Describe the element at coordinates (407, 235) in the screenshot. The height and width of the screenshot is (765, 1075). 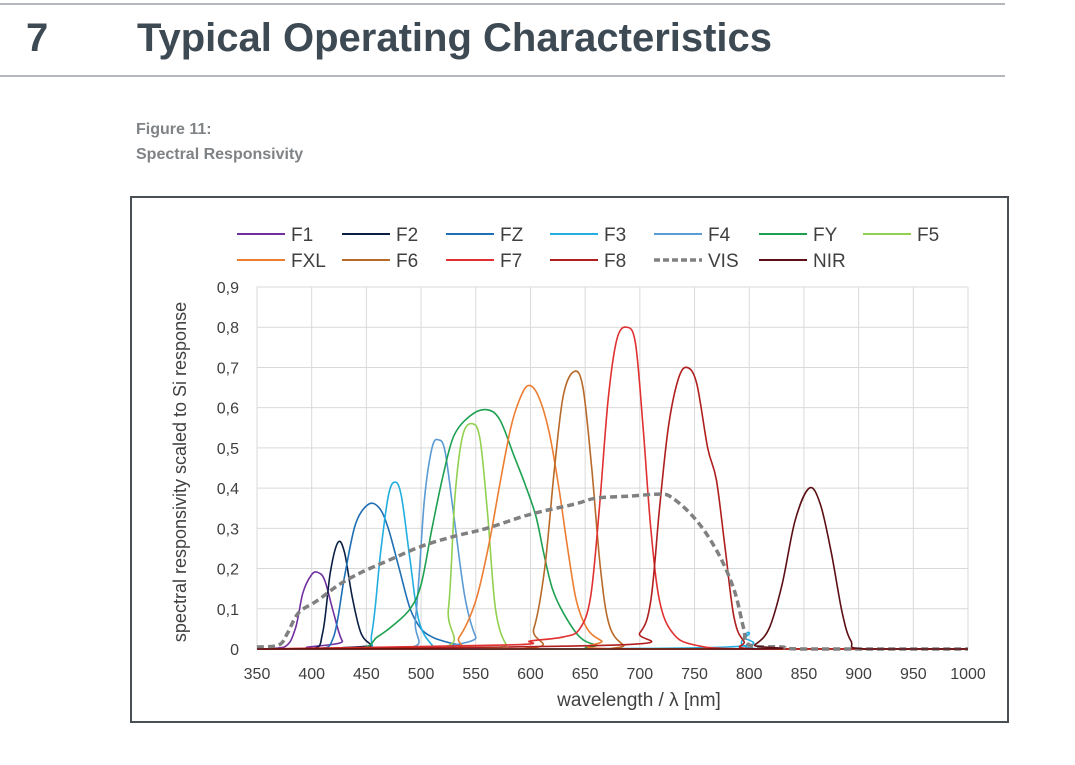
I see `legend-label-f2: F2` at that location.